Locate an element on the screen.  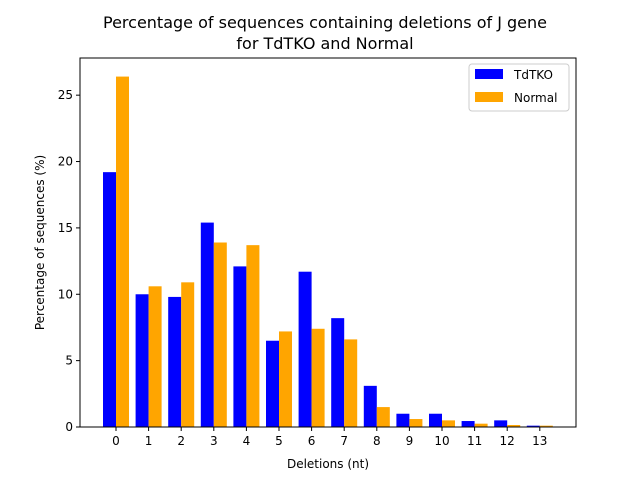
x-tick-label: 10 is located at coordinates (441, 441).